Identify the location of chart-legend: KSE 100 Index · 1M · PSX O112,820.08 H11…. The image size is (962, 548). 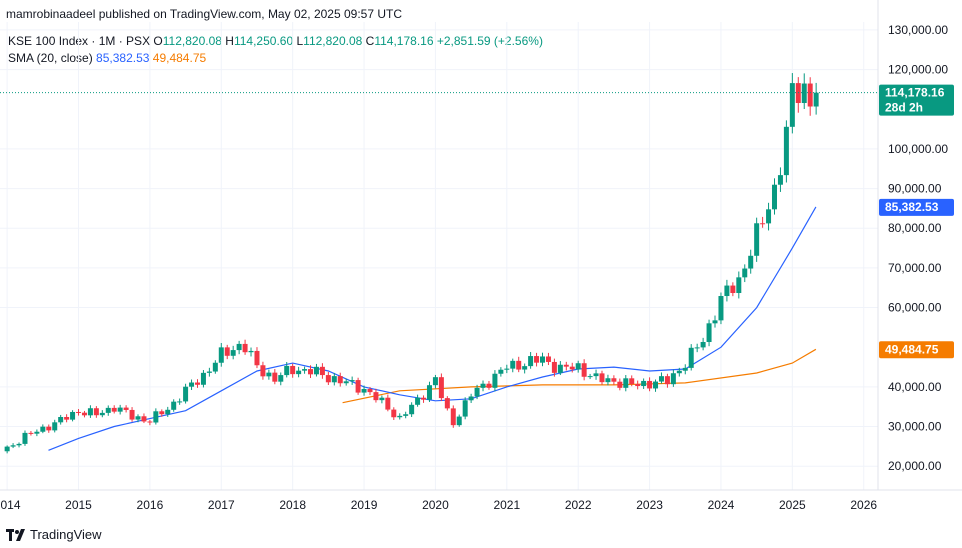
(275, 50).